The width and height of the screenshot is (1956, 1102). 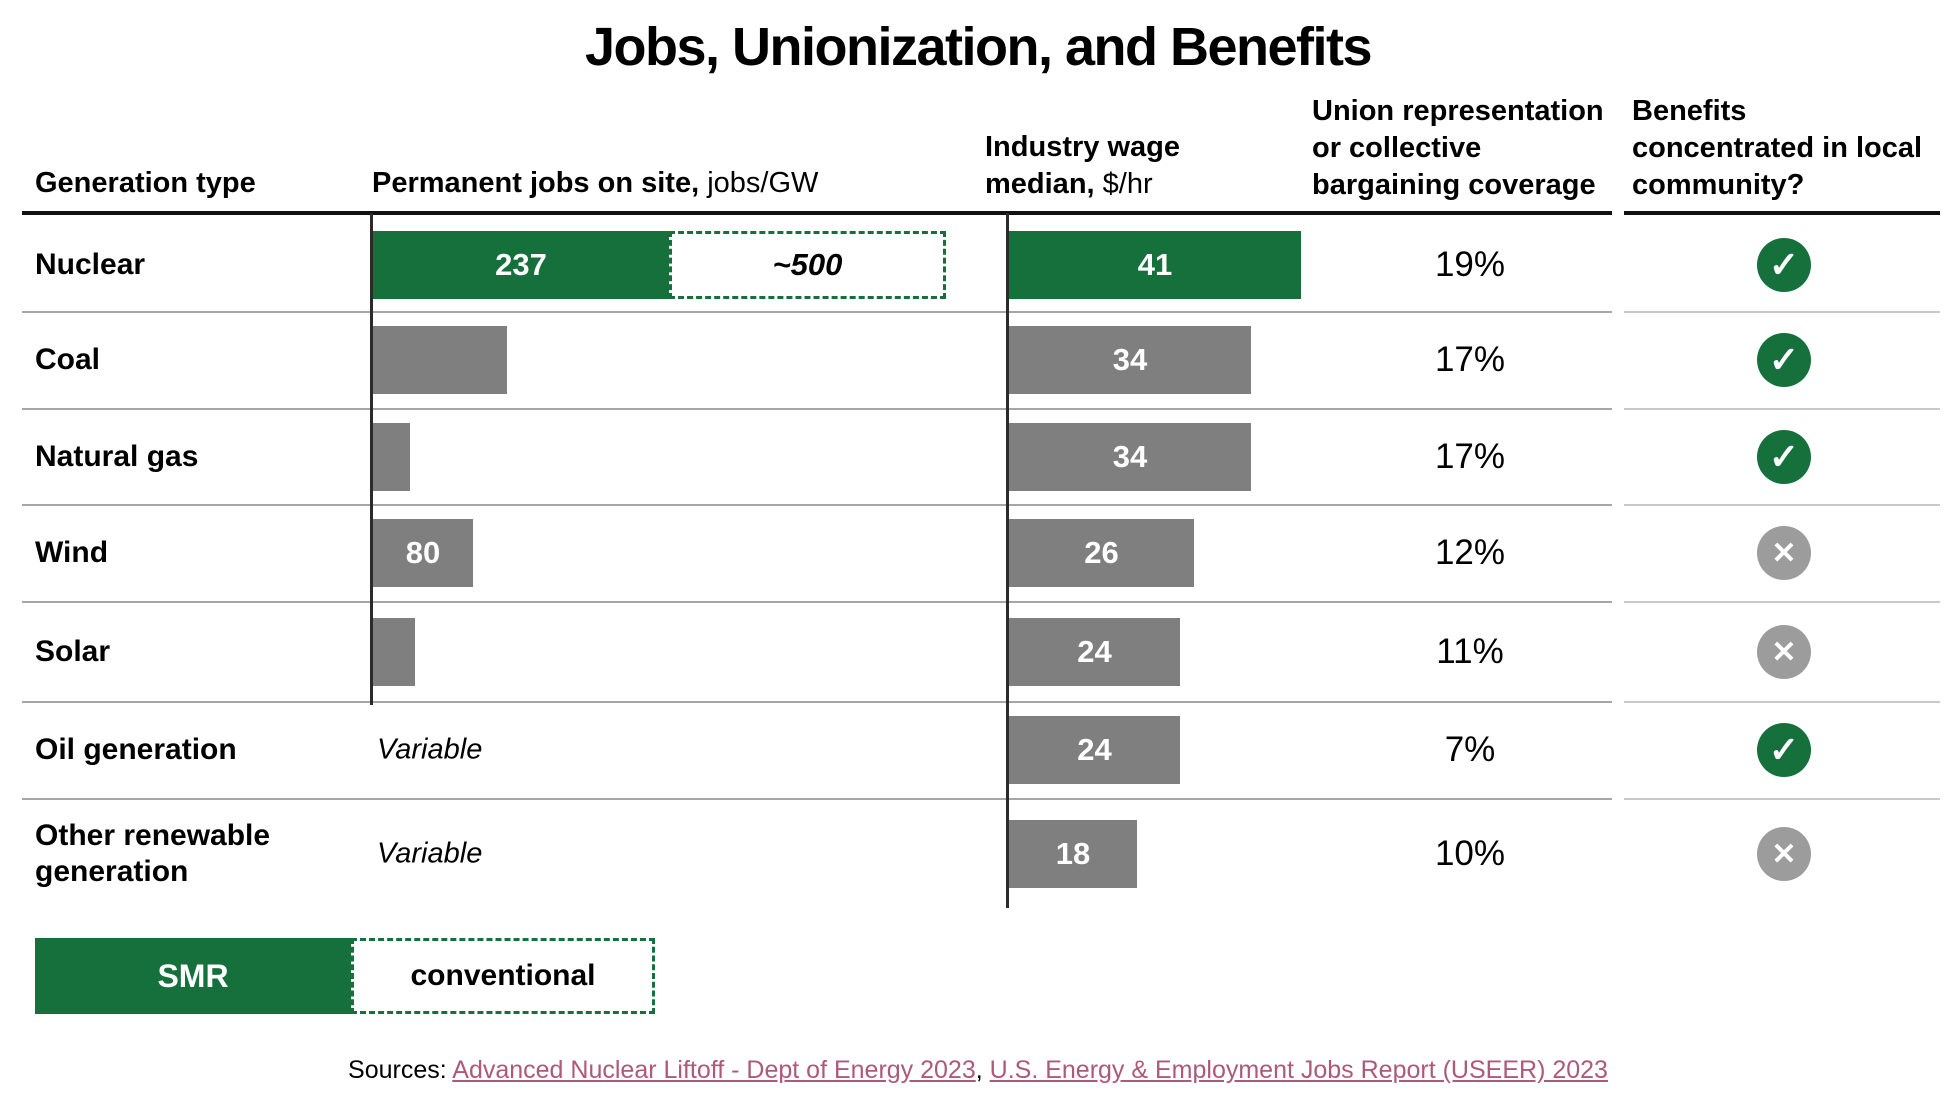 I want to click on wage-bar-group: 18, so click(x=1073, y=854).